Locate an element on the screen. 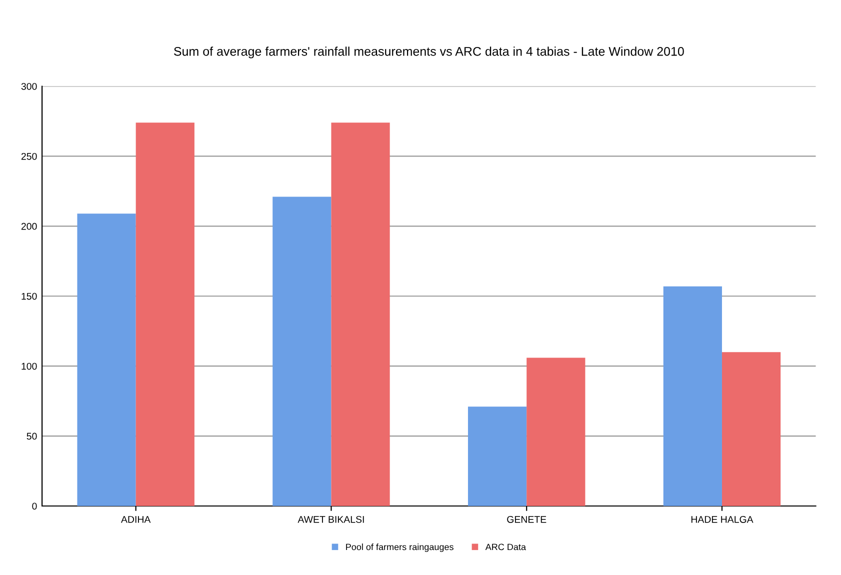 The height and width of the screenshot is (575, 841). y-tick-label: 50 is located at coordinates (31, 436).